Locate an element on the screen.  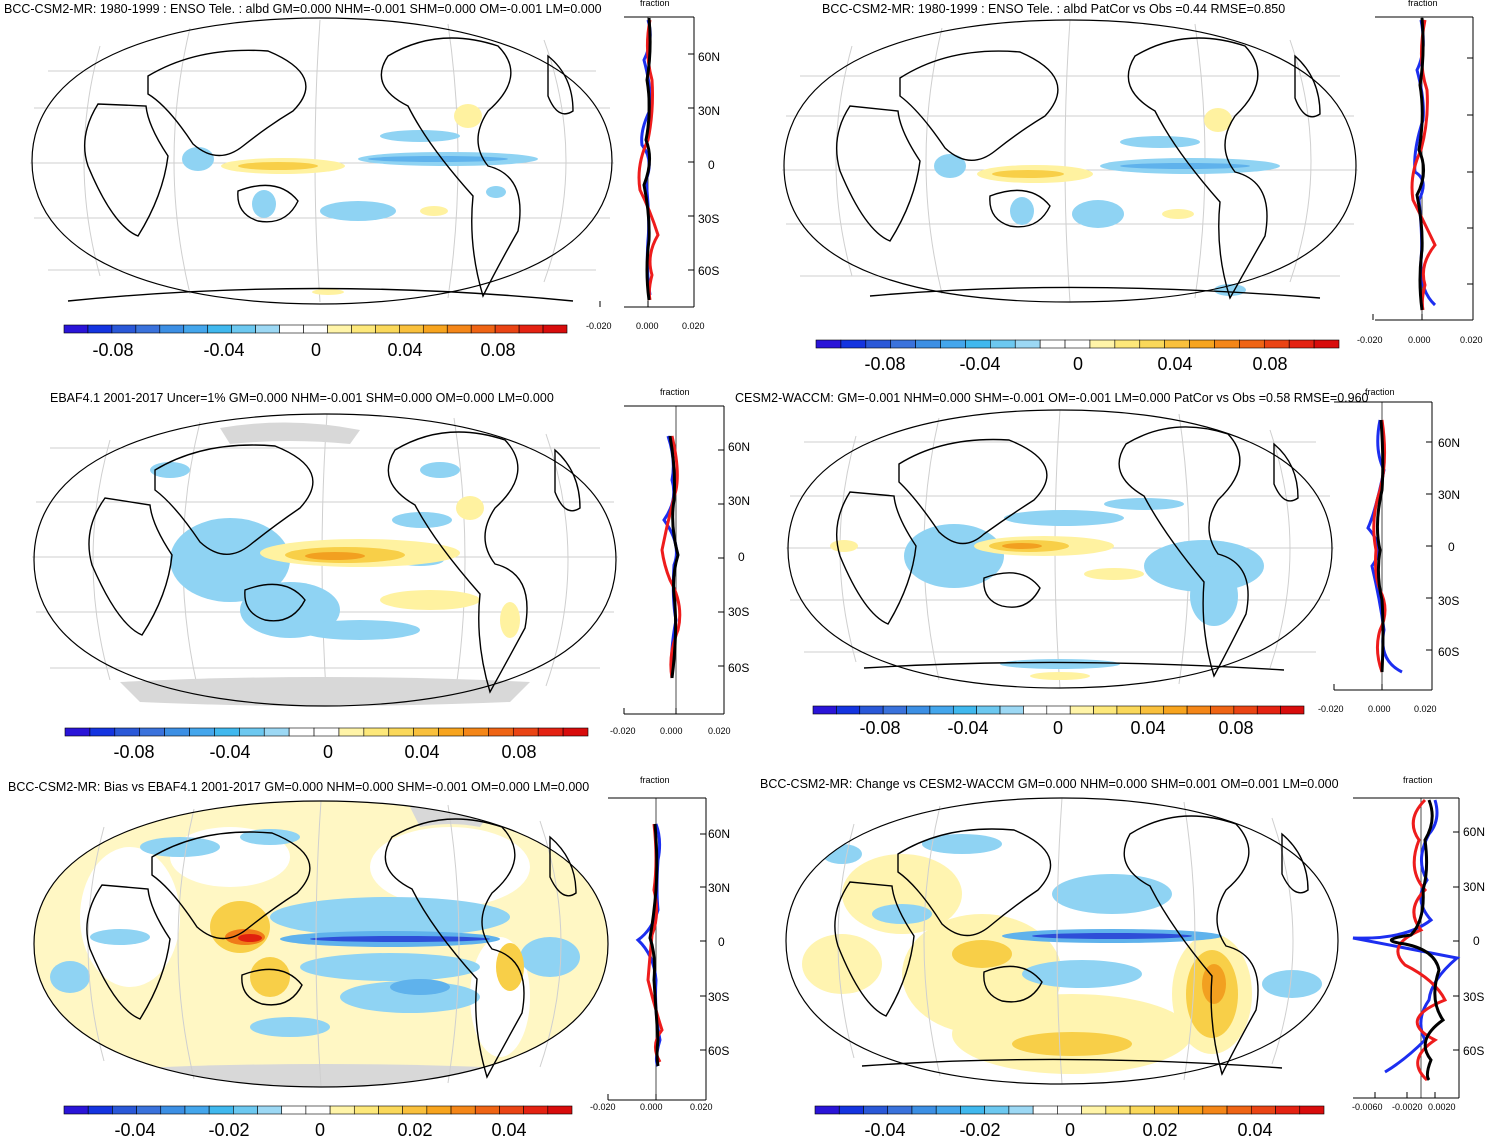
panel-4-xaxis-title: fraction is located at coordinates (1380, 392).